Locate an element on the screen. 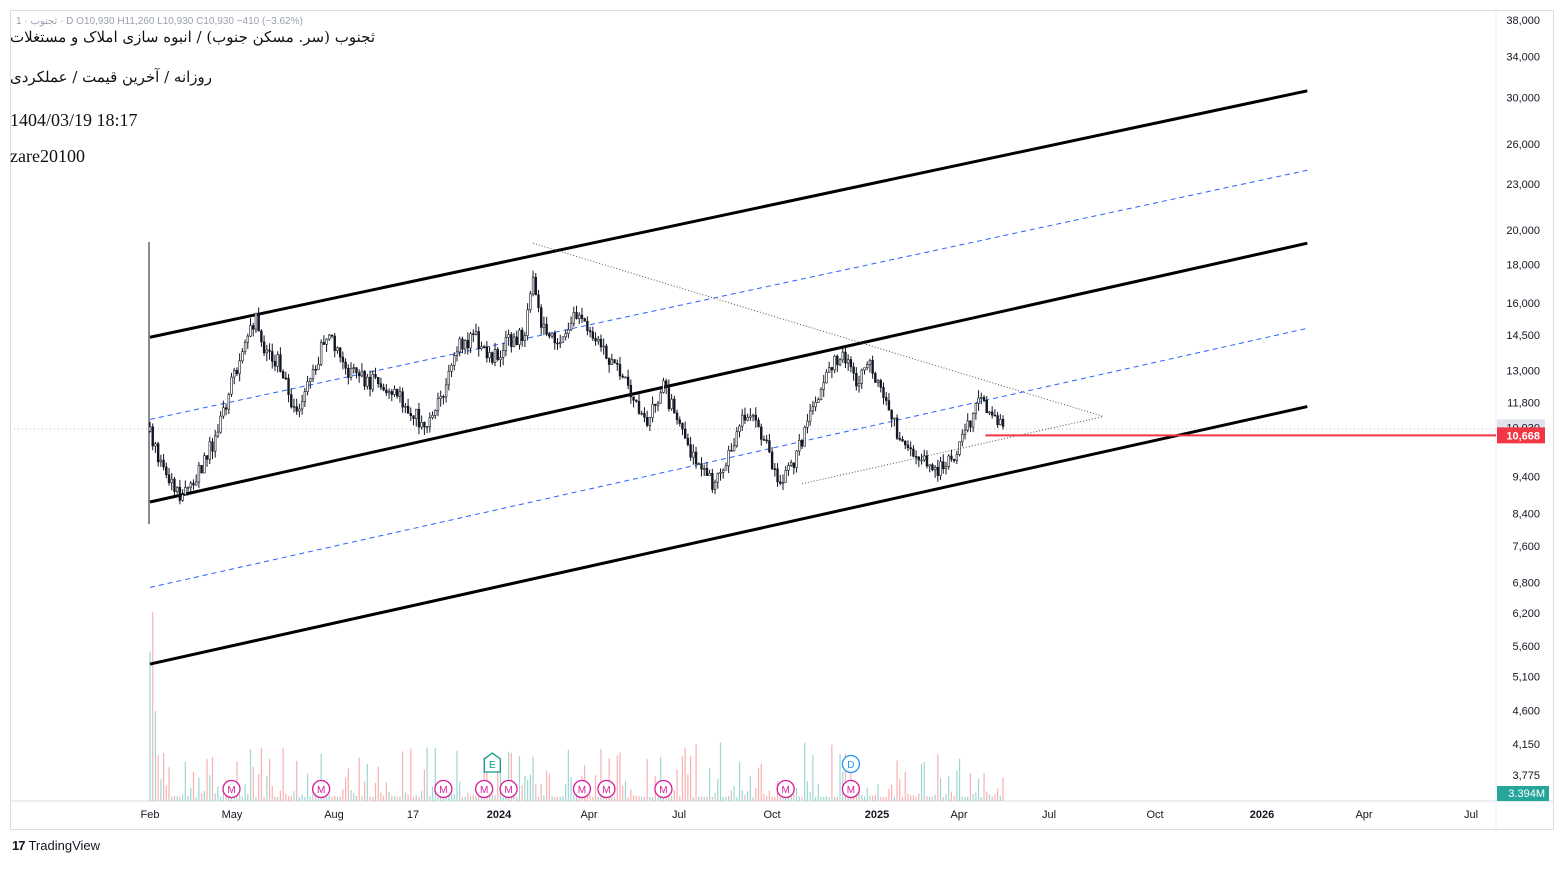  event-marker-d: D is located at coordinates (851, 764).